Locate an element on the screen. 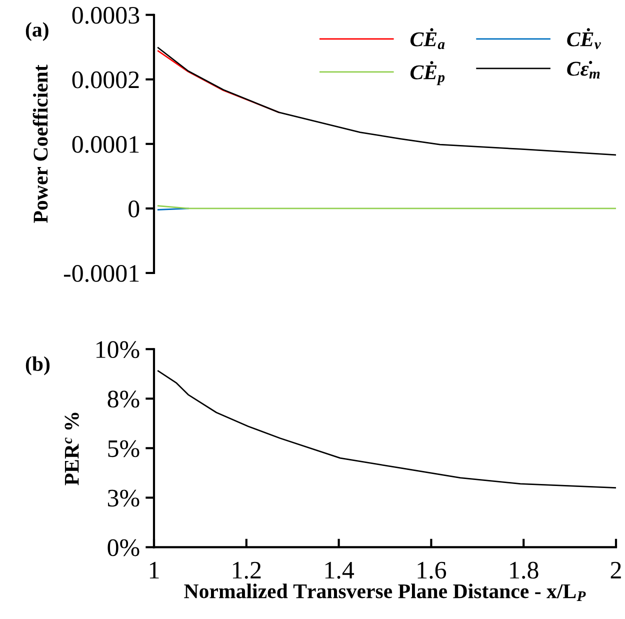 The width and height of the screenshot is (625, 619). x-tick-label: 1.8 is located at coordinates (524, 570).